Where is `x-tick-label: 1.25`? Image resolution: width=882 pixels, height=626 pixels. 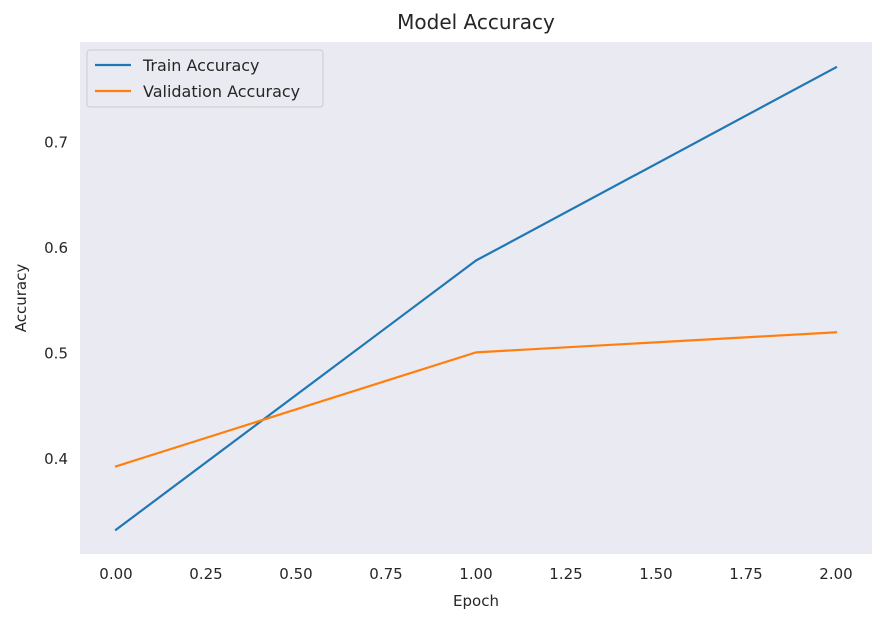
x-tick-label: 1.25 is located at coordinates (565, 574).